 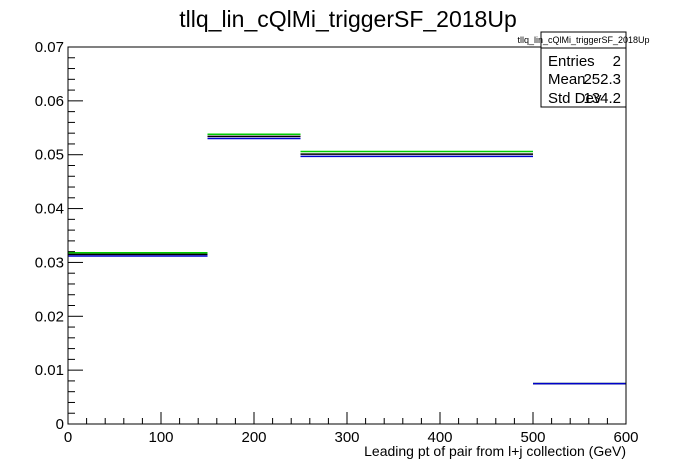 What do you see at coordinates (567, 79) in the screenshot?
I see `stats-mean-label: Mean` at bounding box center [567, 79].